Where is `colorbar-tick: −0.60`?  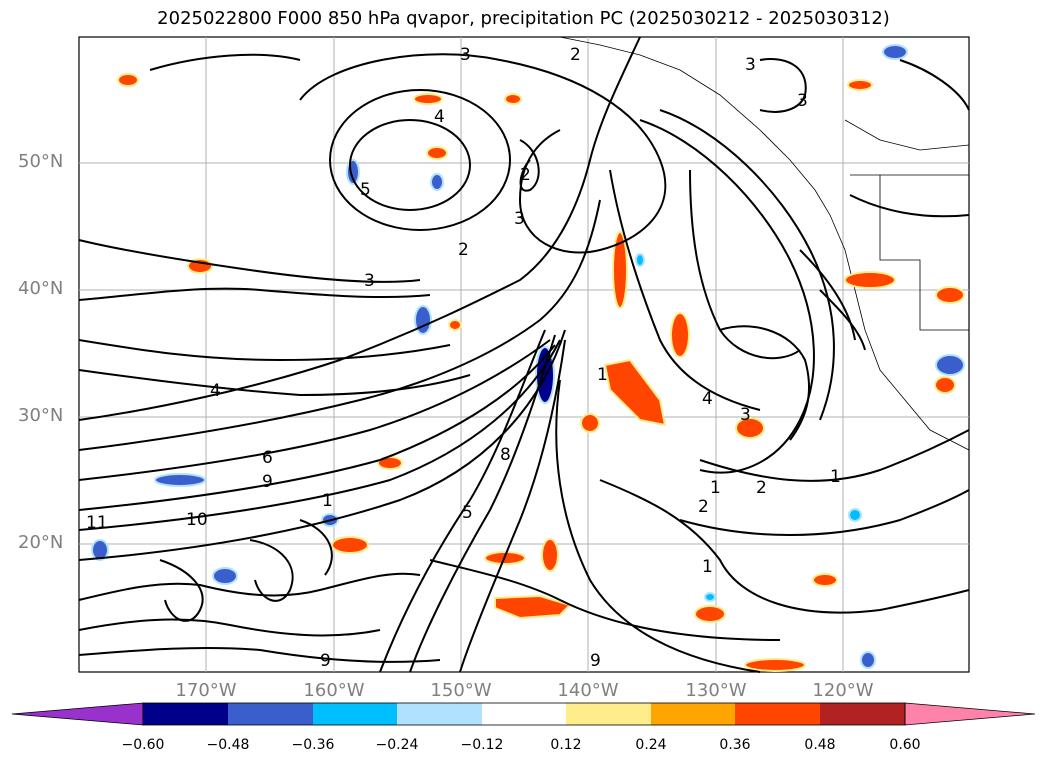 colorbar-tick: −0.60 is located at coordinates (143, 745).